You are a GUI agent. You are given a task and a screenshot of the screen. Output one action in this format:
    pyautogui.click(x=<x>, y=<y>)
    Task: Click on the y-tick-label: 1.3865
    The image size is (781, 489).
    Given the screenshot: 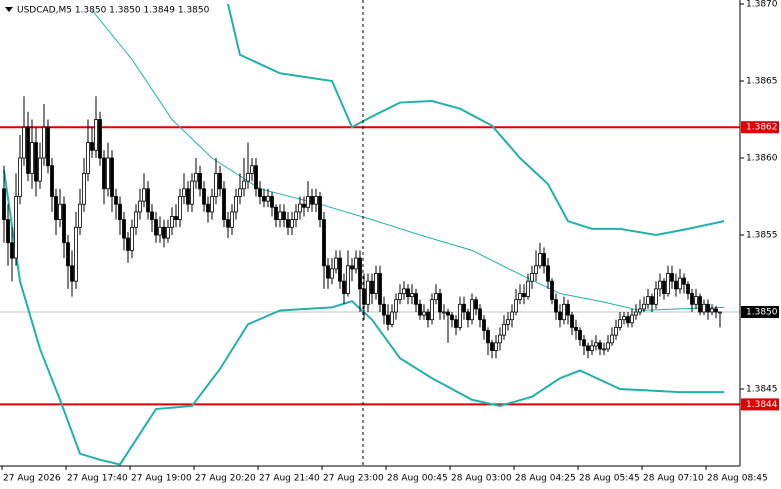 What is the action you would take?
    pyautogui.click(x=762, y=82)
    